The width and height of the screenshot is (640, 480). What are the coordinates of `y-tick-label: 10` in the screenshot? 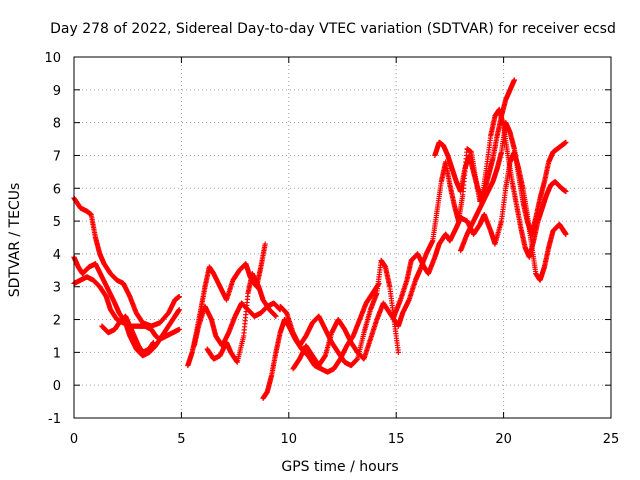 It's located at (52, 58).